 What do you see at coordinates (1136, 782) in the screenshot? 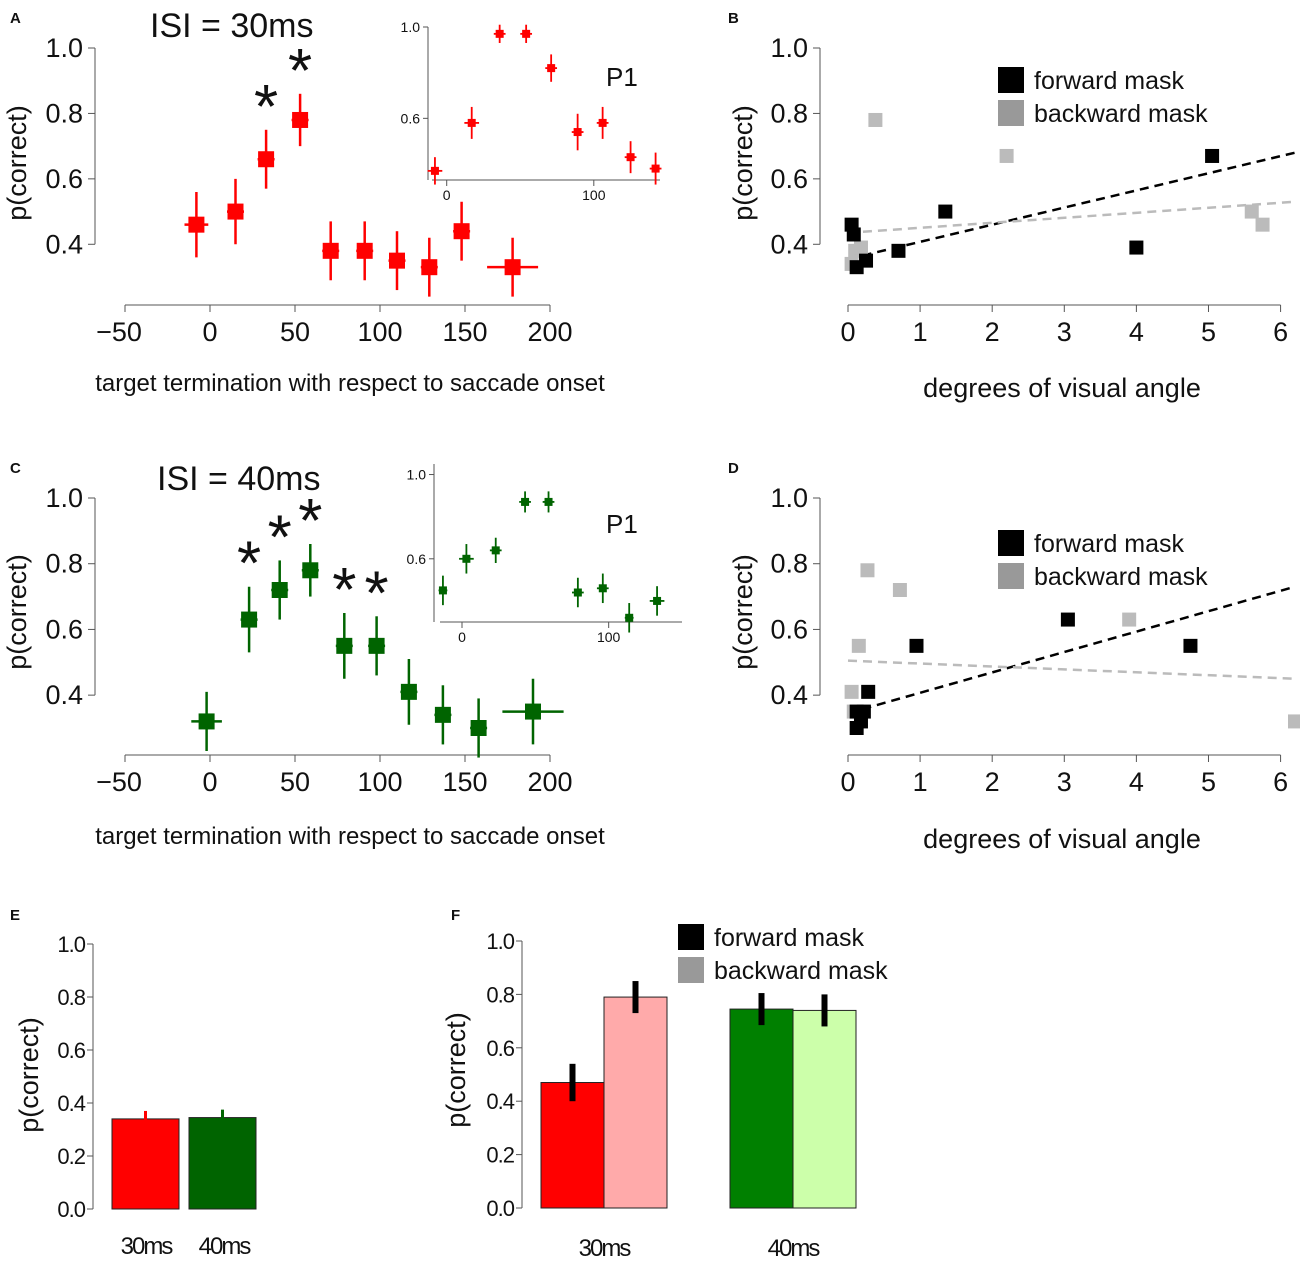
I see `x-tick-label: 4` at bounding box center [1136, 782].